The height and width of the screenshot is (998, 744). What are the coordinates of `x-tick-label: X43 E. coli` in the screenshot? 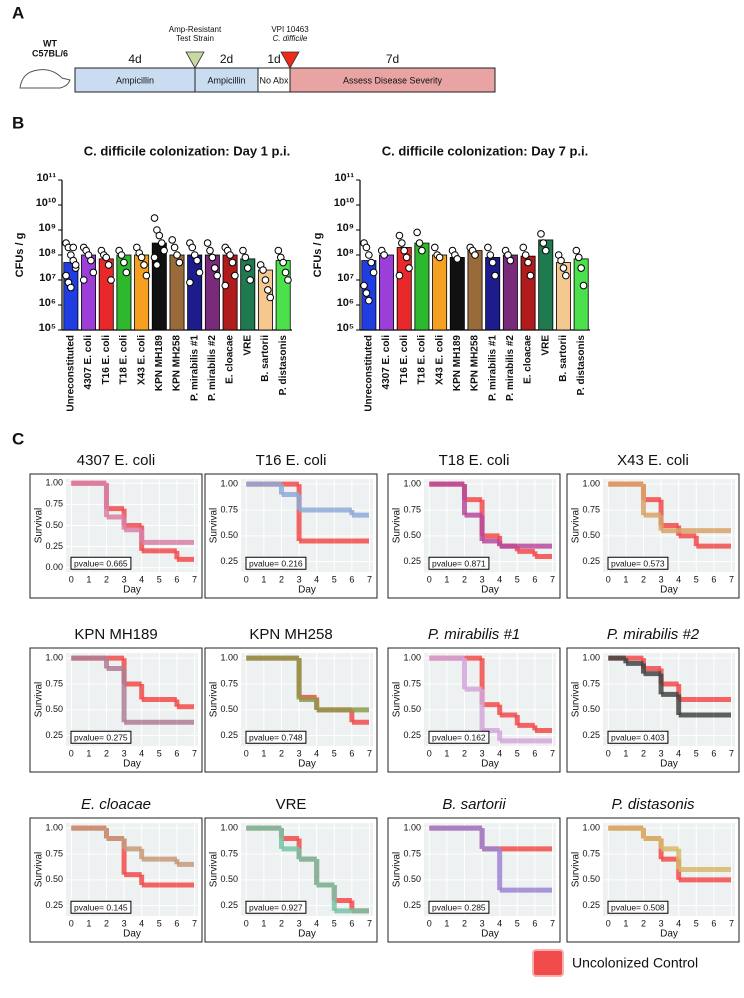 It's located at (439, 360).